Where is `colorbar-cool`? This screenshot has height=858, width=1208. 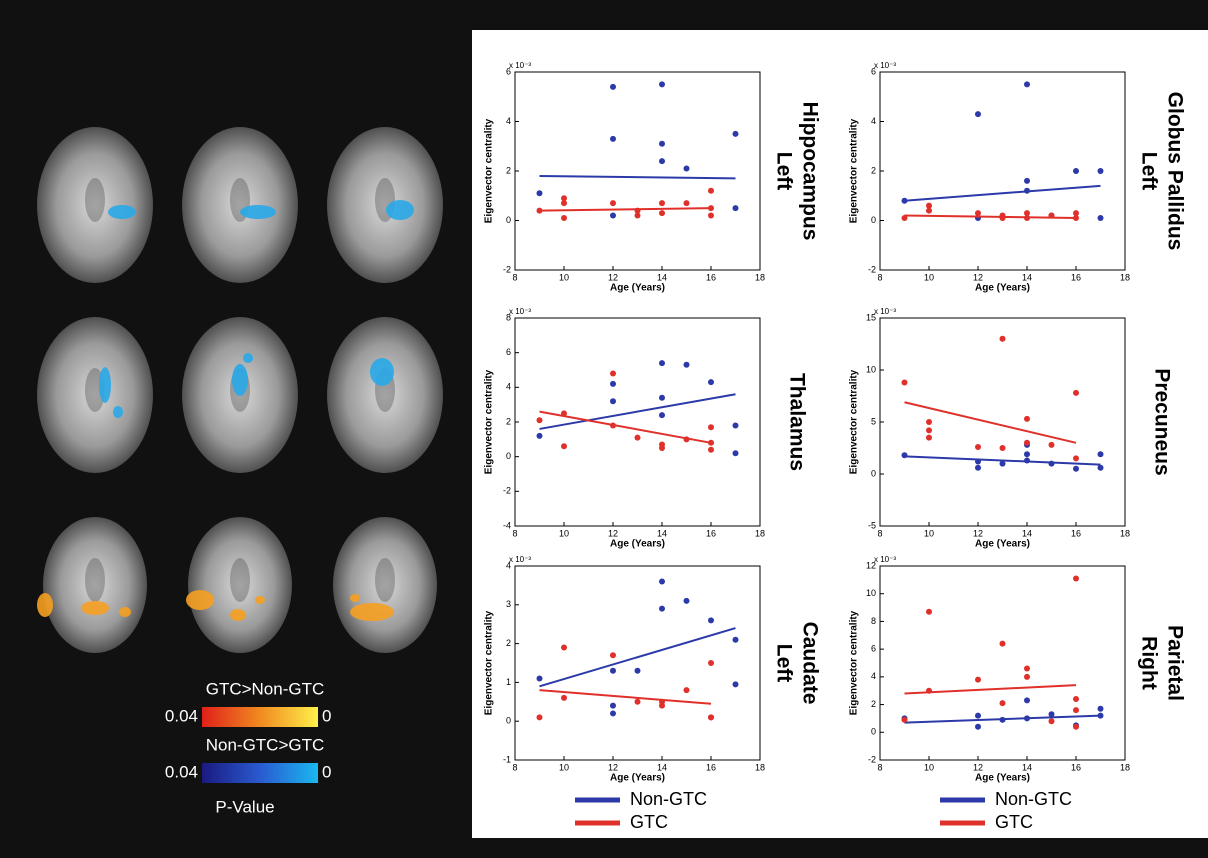
colorbar-cool is located at coordinates (260, 773).